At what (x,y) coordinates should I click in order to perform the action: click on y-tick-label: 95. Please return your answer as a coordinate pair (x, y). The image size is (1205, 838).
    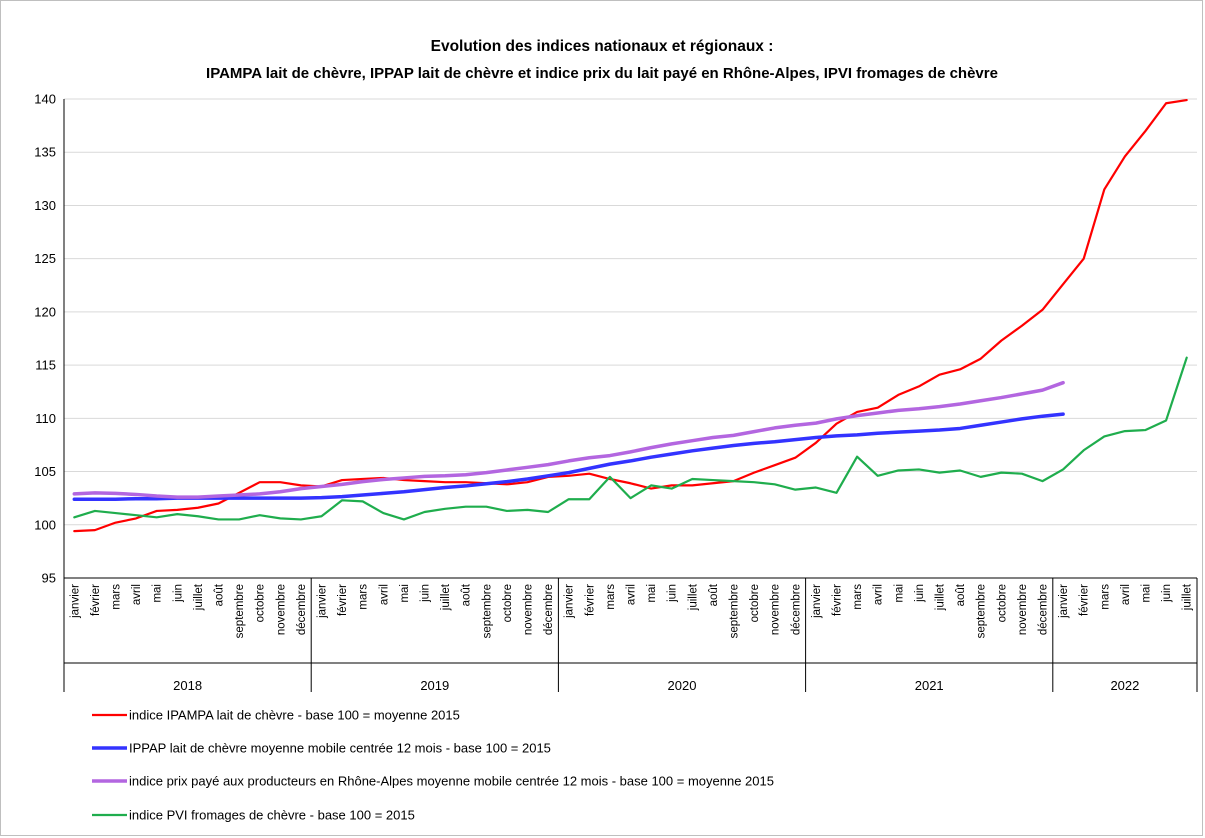
    Looking at the image, I should click on (49, 578).